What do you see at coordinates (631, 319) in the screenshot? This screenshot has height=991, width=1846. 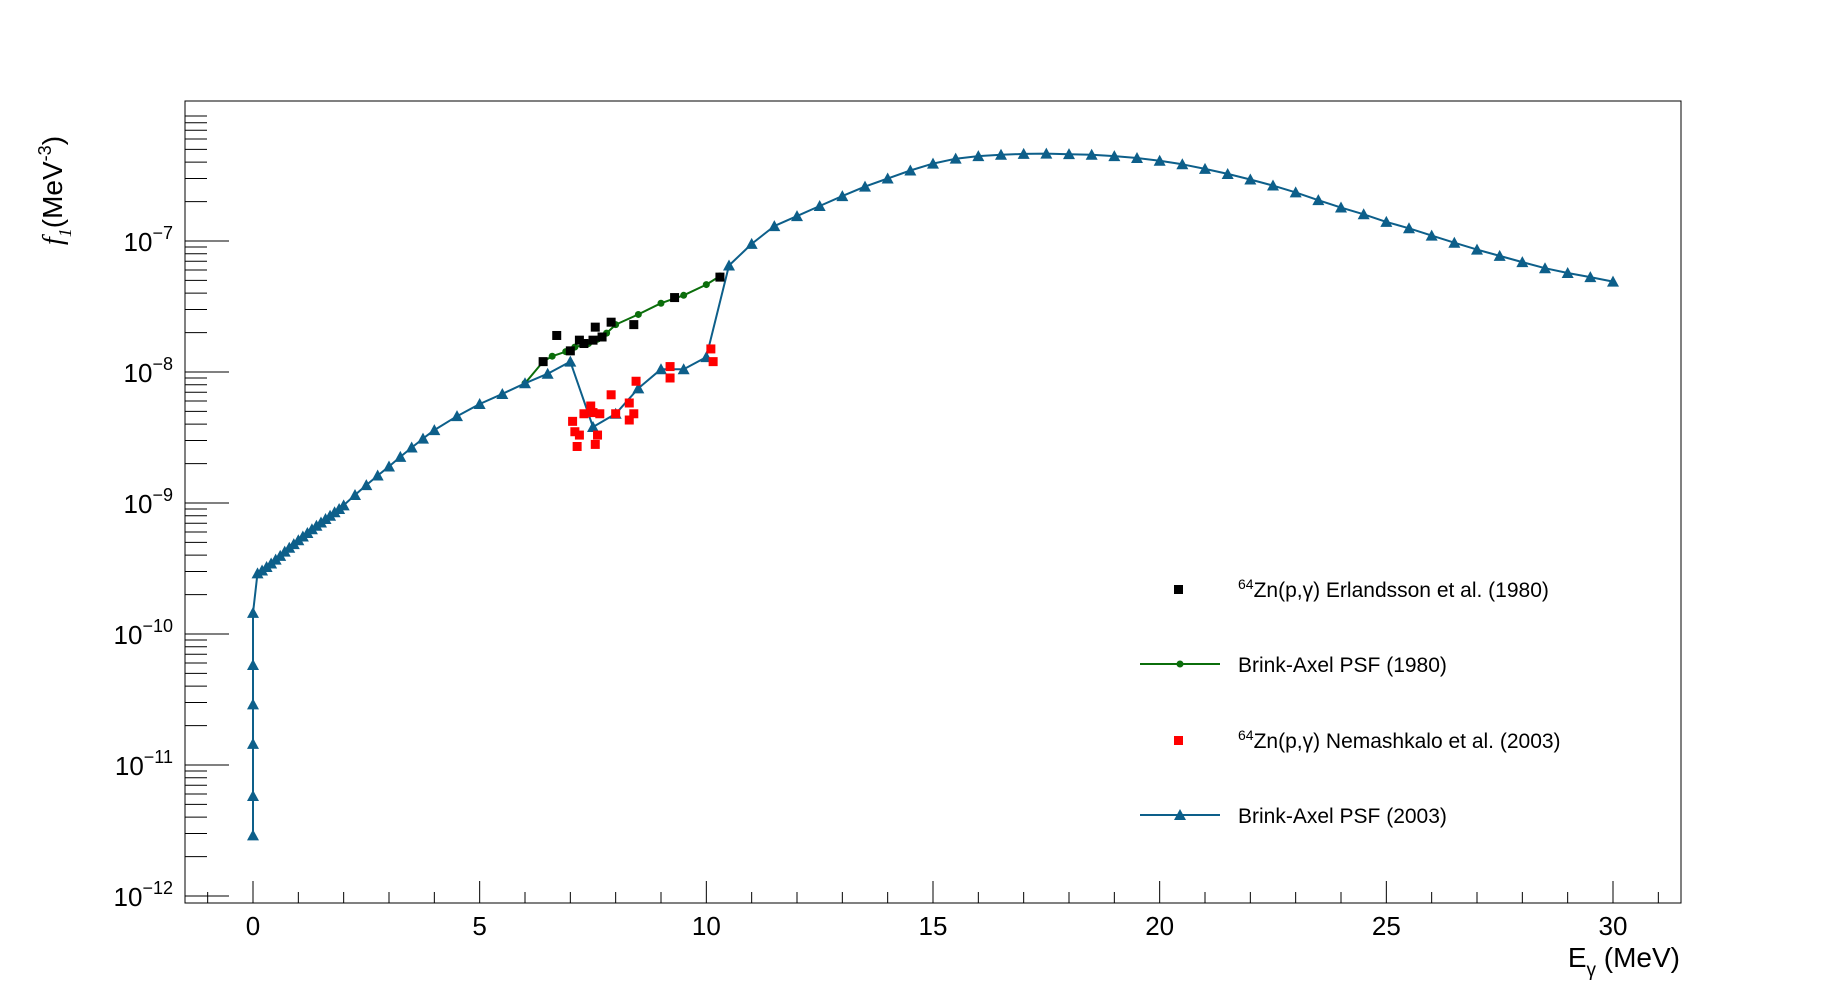 I see `series-erlandsson` at bounding box center [631, 319].